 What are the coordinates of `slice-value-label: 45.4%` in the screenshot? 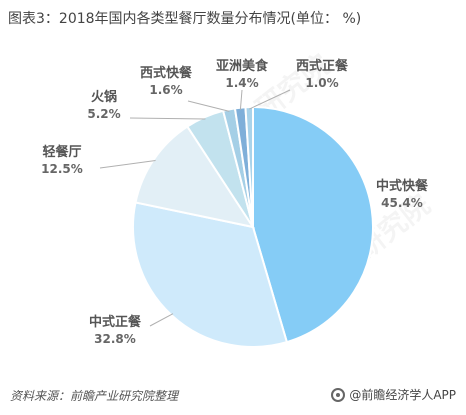 It's located at (402, 203).